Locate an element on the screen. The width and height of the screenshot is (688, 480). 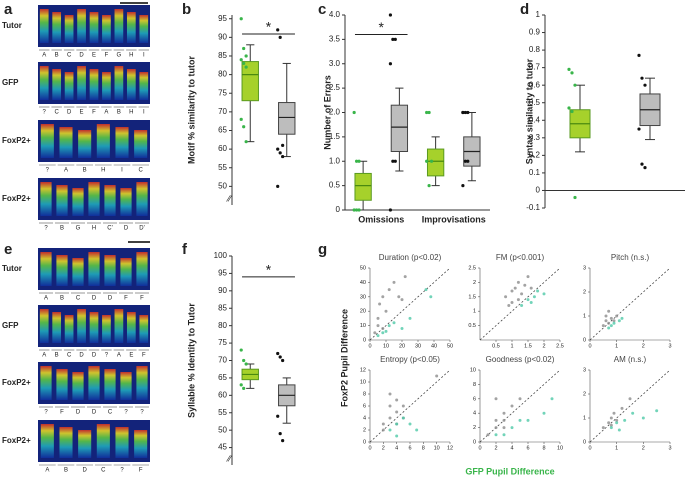
subplot-title: Pitch (n.s.) is located at coordinates (630, 257).